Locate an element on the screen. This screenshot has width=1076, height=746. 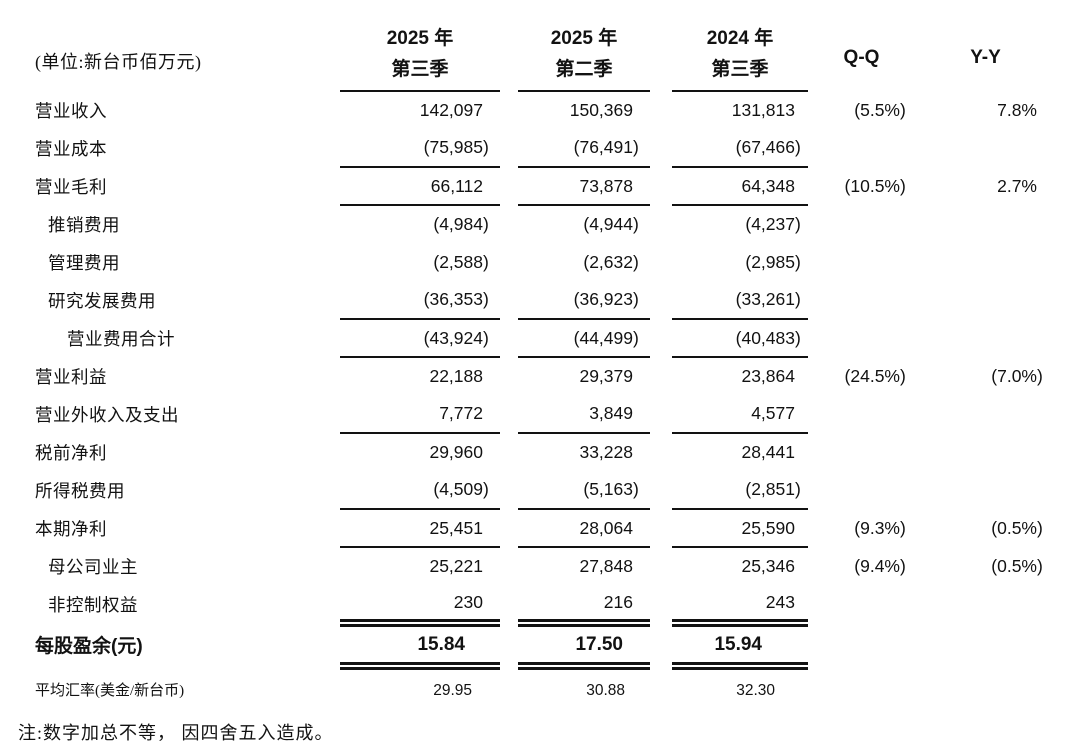
value-2025-q3: (75,985) is located at coordinates (420, 148).